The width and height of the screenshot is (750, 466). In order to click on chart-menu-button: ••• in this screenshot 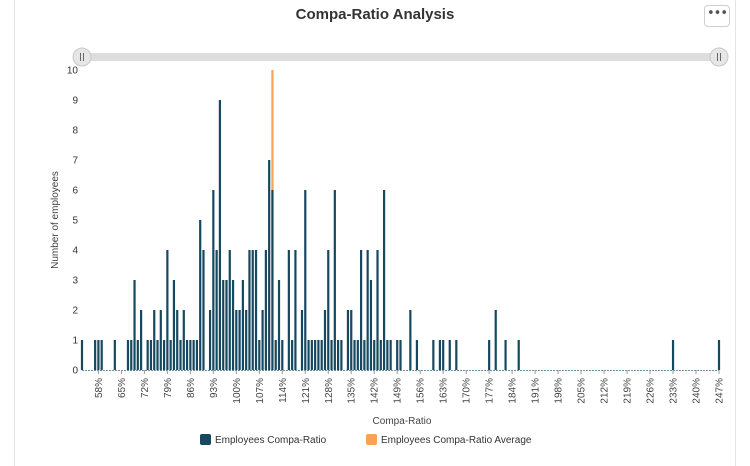, I will do `click(717, 16)`.